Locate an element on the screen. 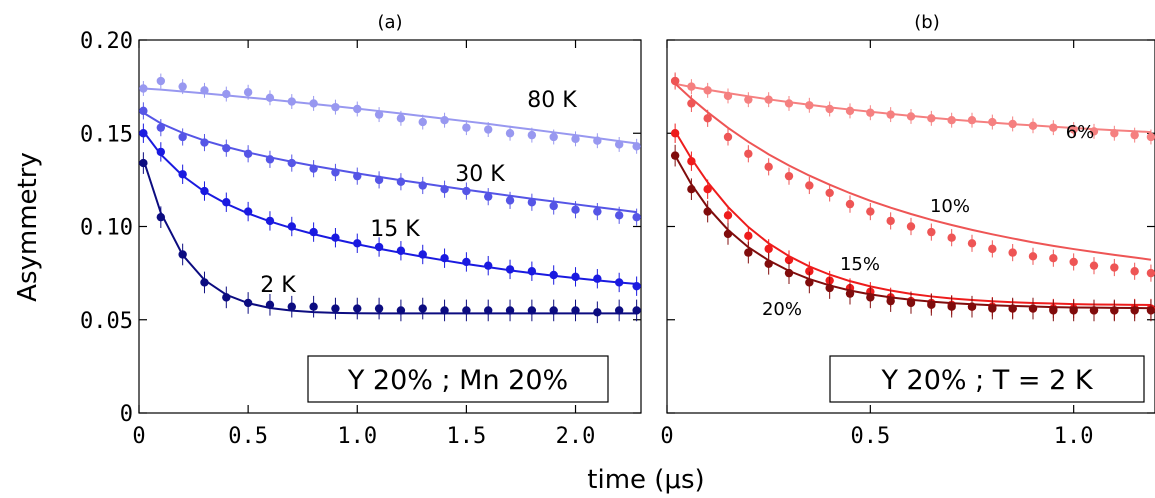 The image size is (1155, 498). annotation-box is located at coordinates (987, 379).